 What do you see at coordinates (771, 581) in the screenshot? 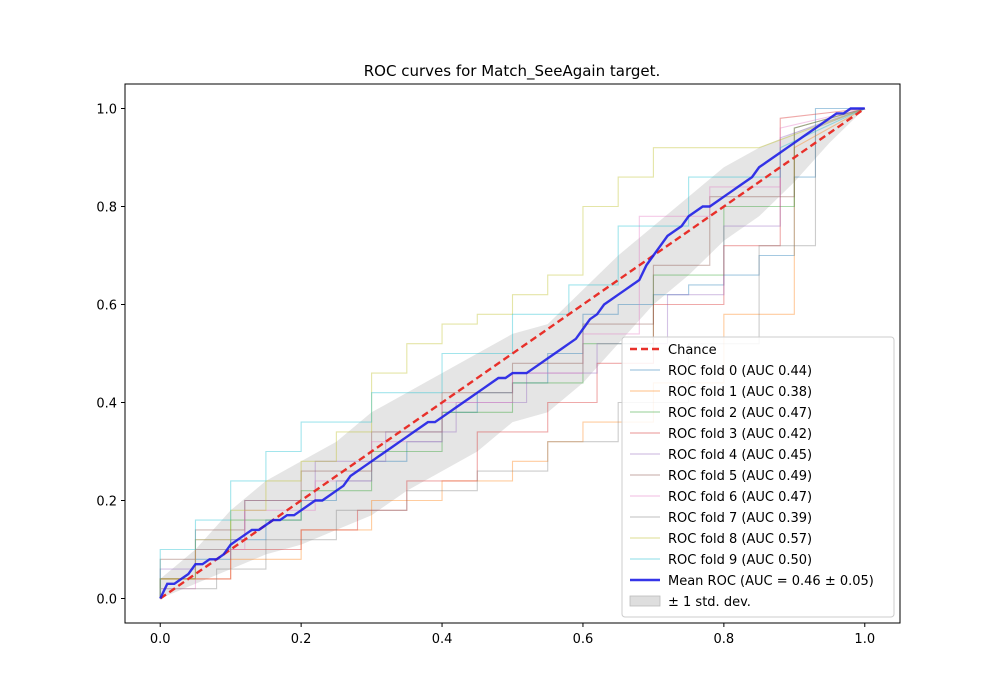
I see `legend-label-mean-roc: Mean ROC (AUC = 0.46 ± 0.05)` at bounding box center [771, 581].